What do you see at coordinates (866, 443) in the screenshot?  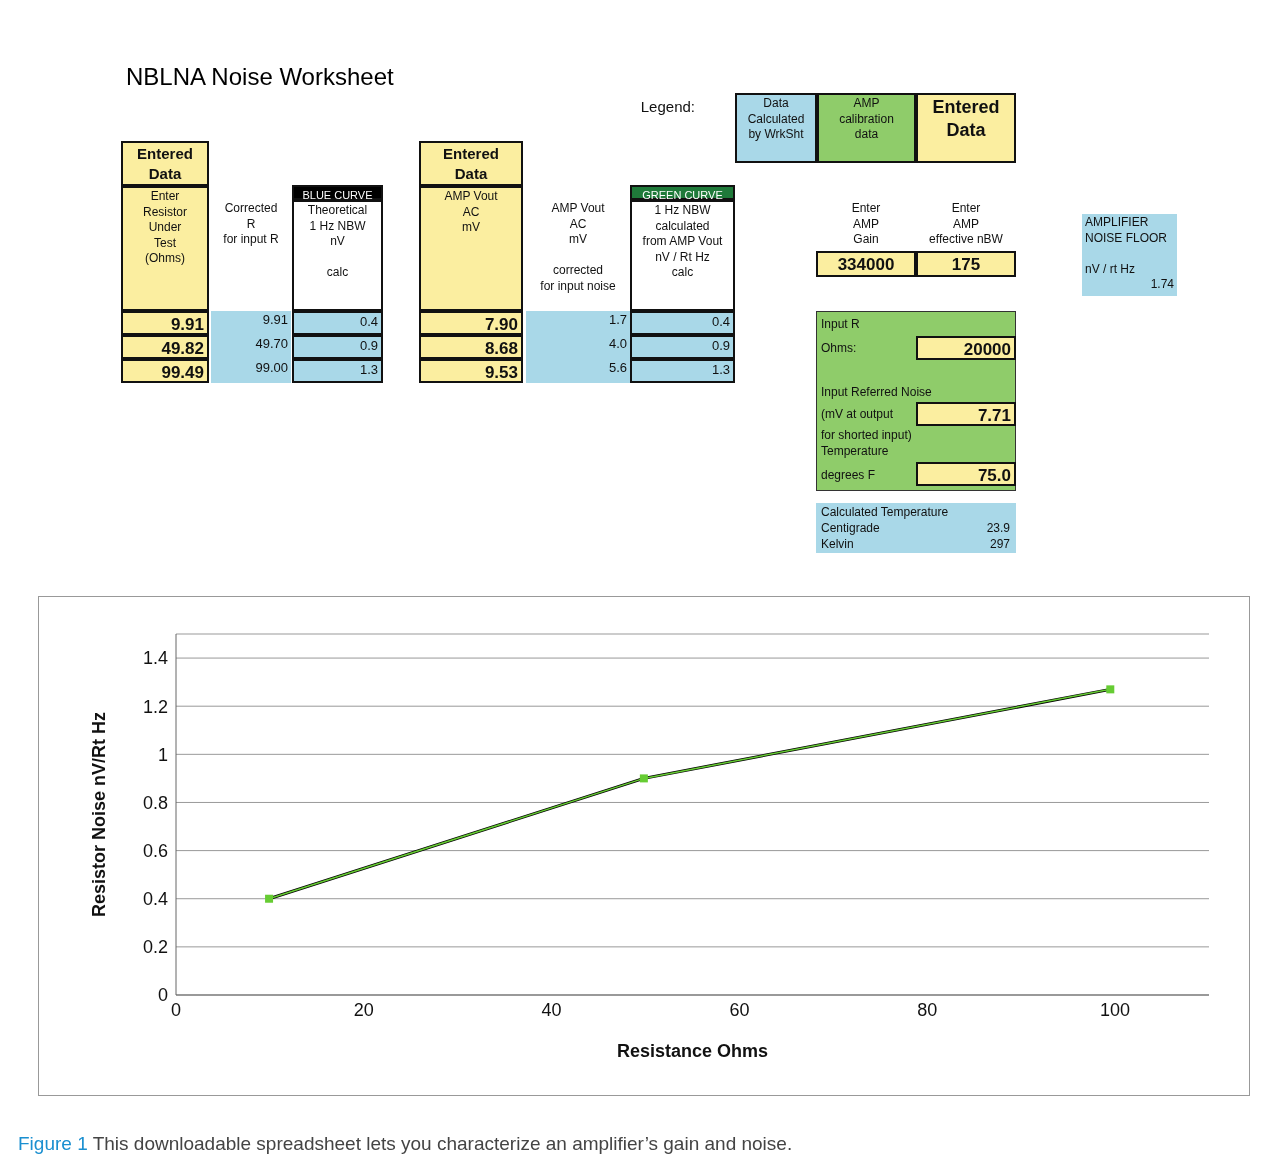 I see `text: for shorted input) Temperature` at bounding box center [866, 443].